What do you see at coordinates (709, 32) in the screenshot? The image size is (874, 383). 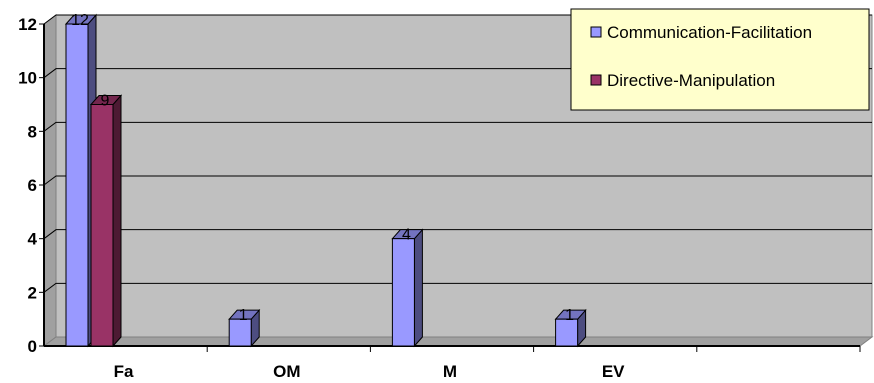 I see `legend-label: Communication-Facilitation` at bounding box center [709, 32].